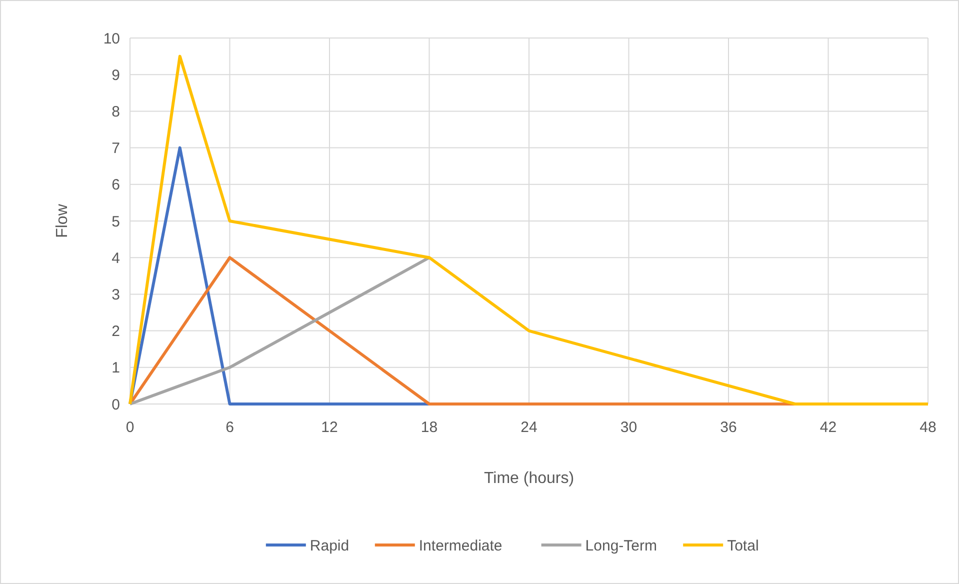  Describe the element at coordinates (116, 149) in the screenshot. I see `y-tick-label: 7` at that location.